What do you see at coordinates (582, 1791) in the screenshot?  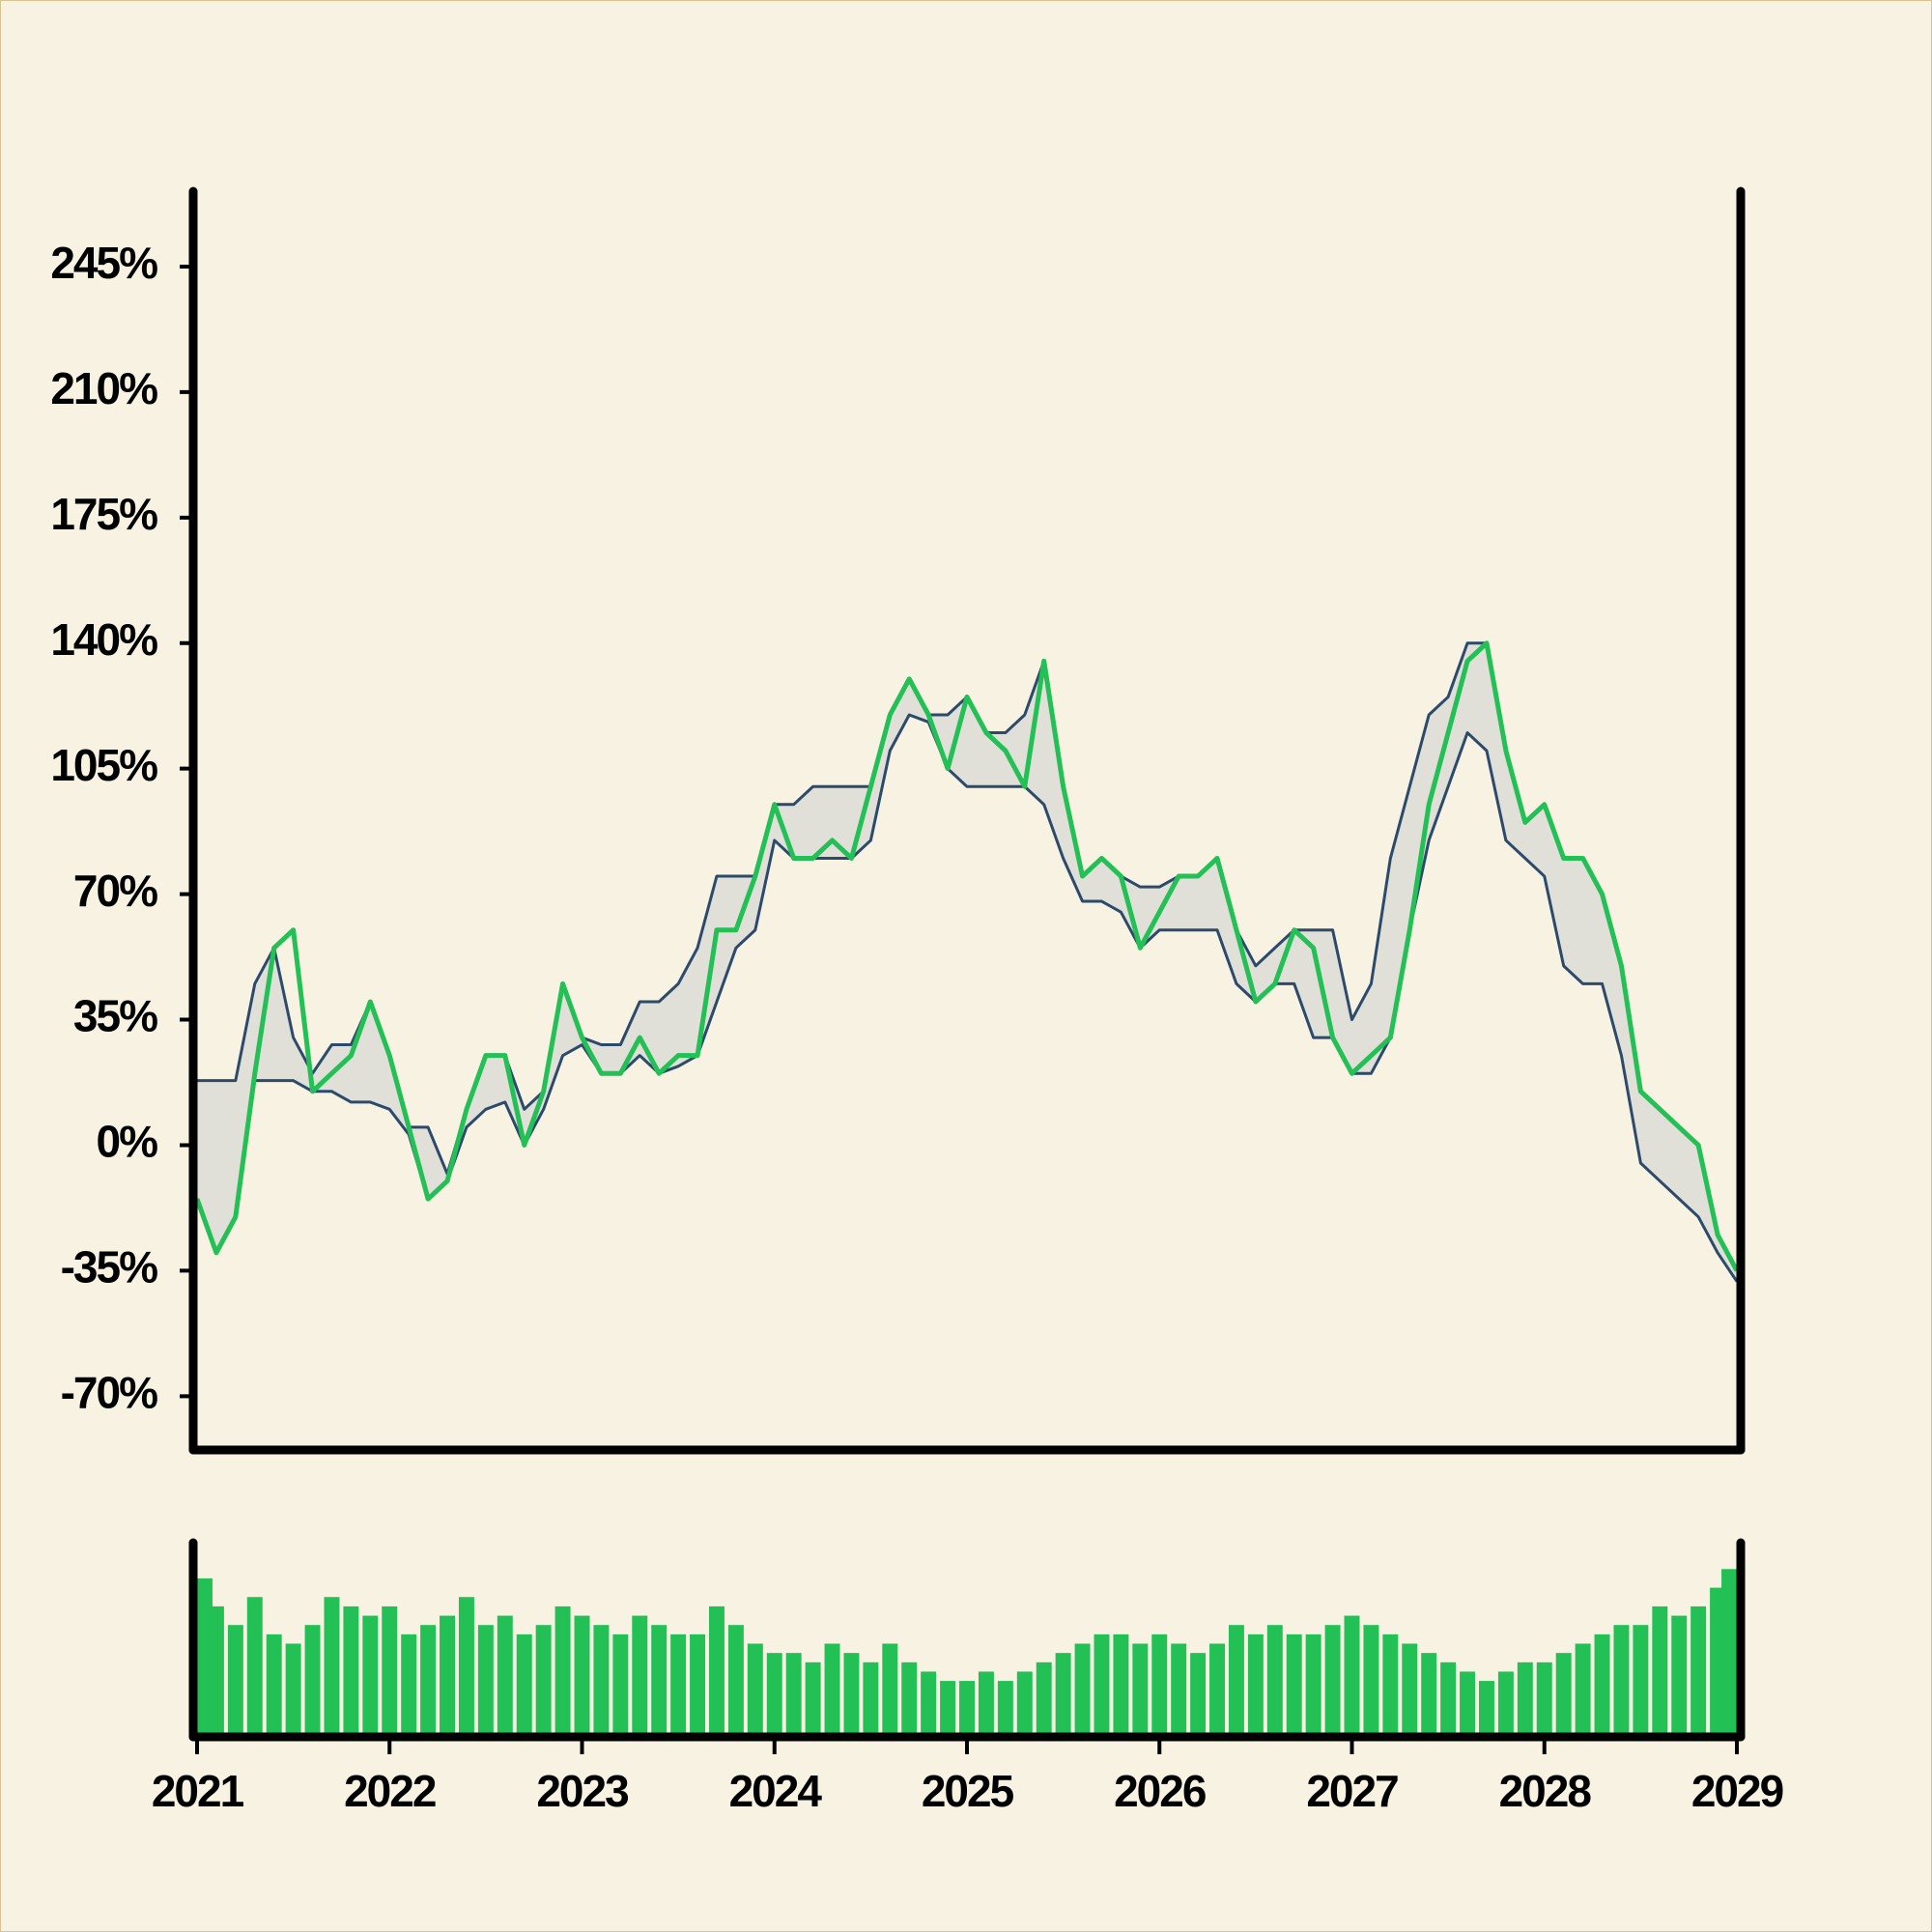 I see `x-tick-label: 2023` at bounding box center [582, 1791].